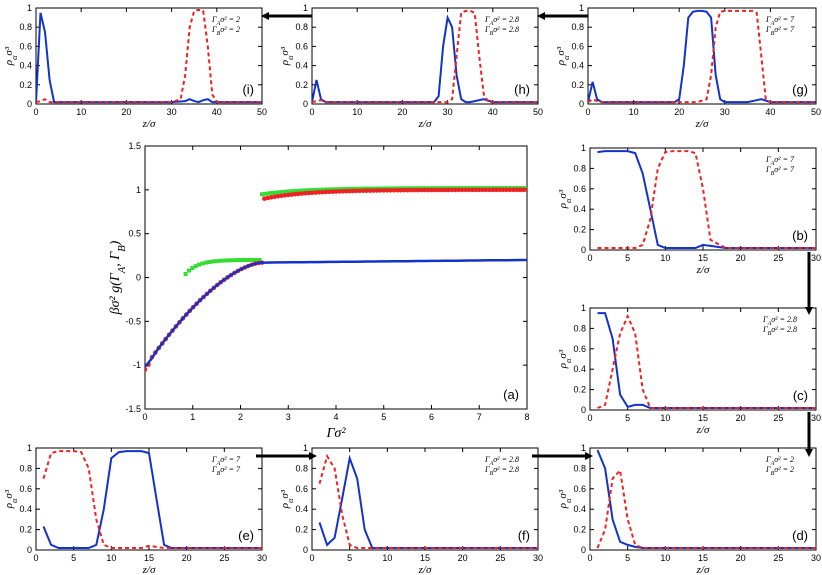  I want to click on y-tick-label-b: 0.6, so click(579, 189).